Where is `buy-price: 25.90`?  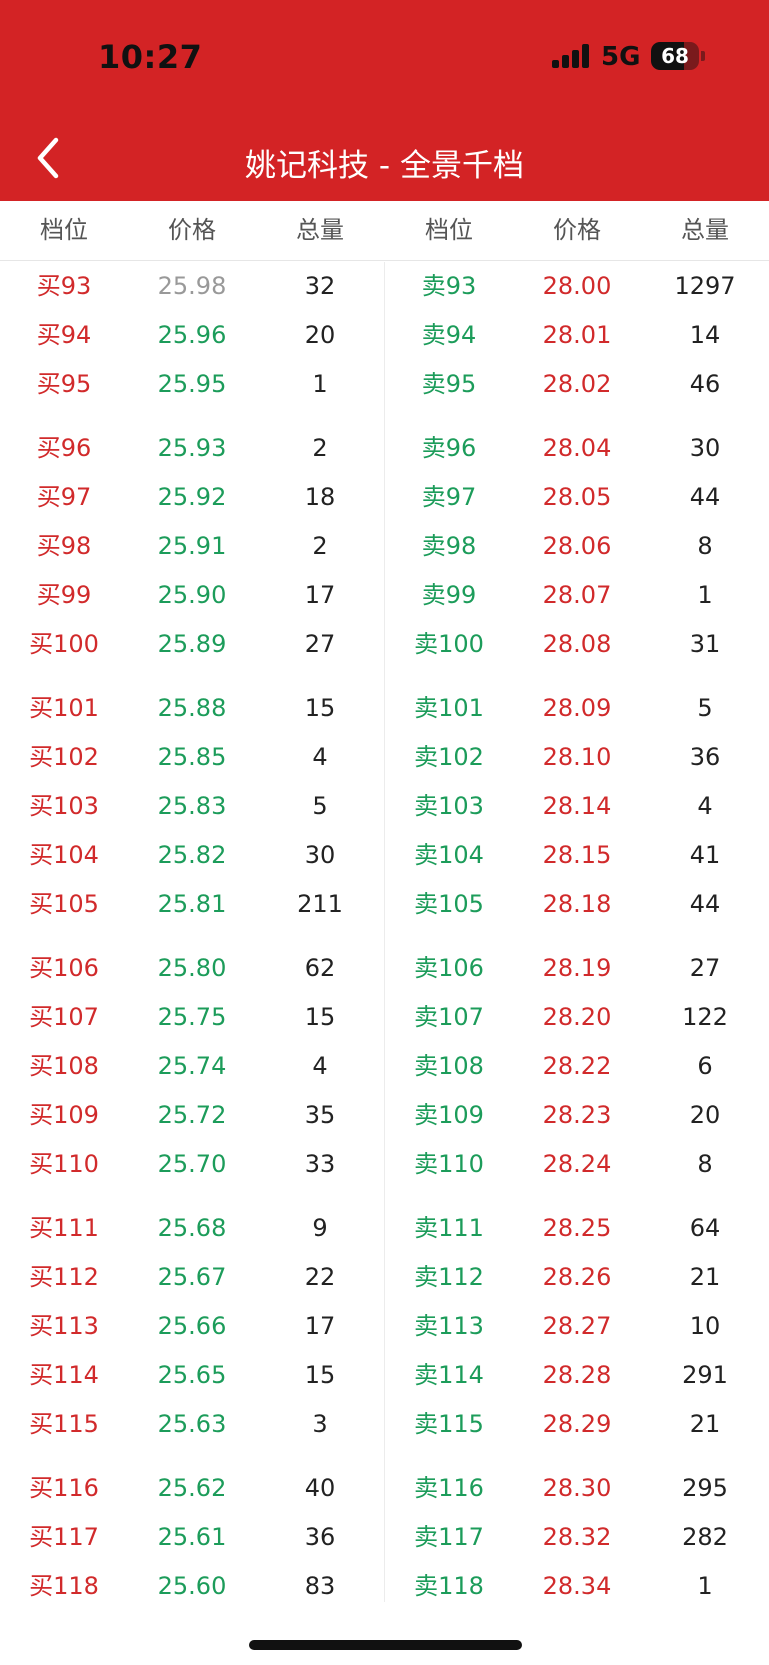
buy-price: 25.90 is located at coordinates (192, 595).